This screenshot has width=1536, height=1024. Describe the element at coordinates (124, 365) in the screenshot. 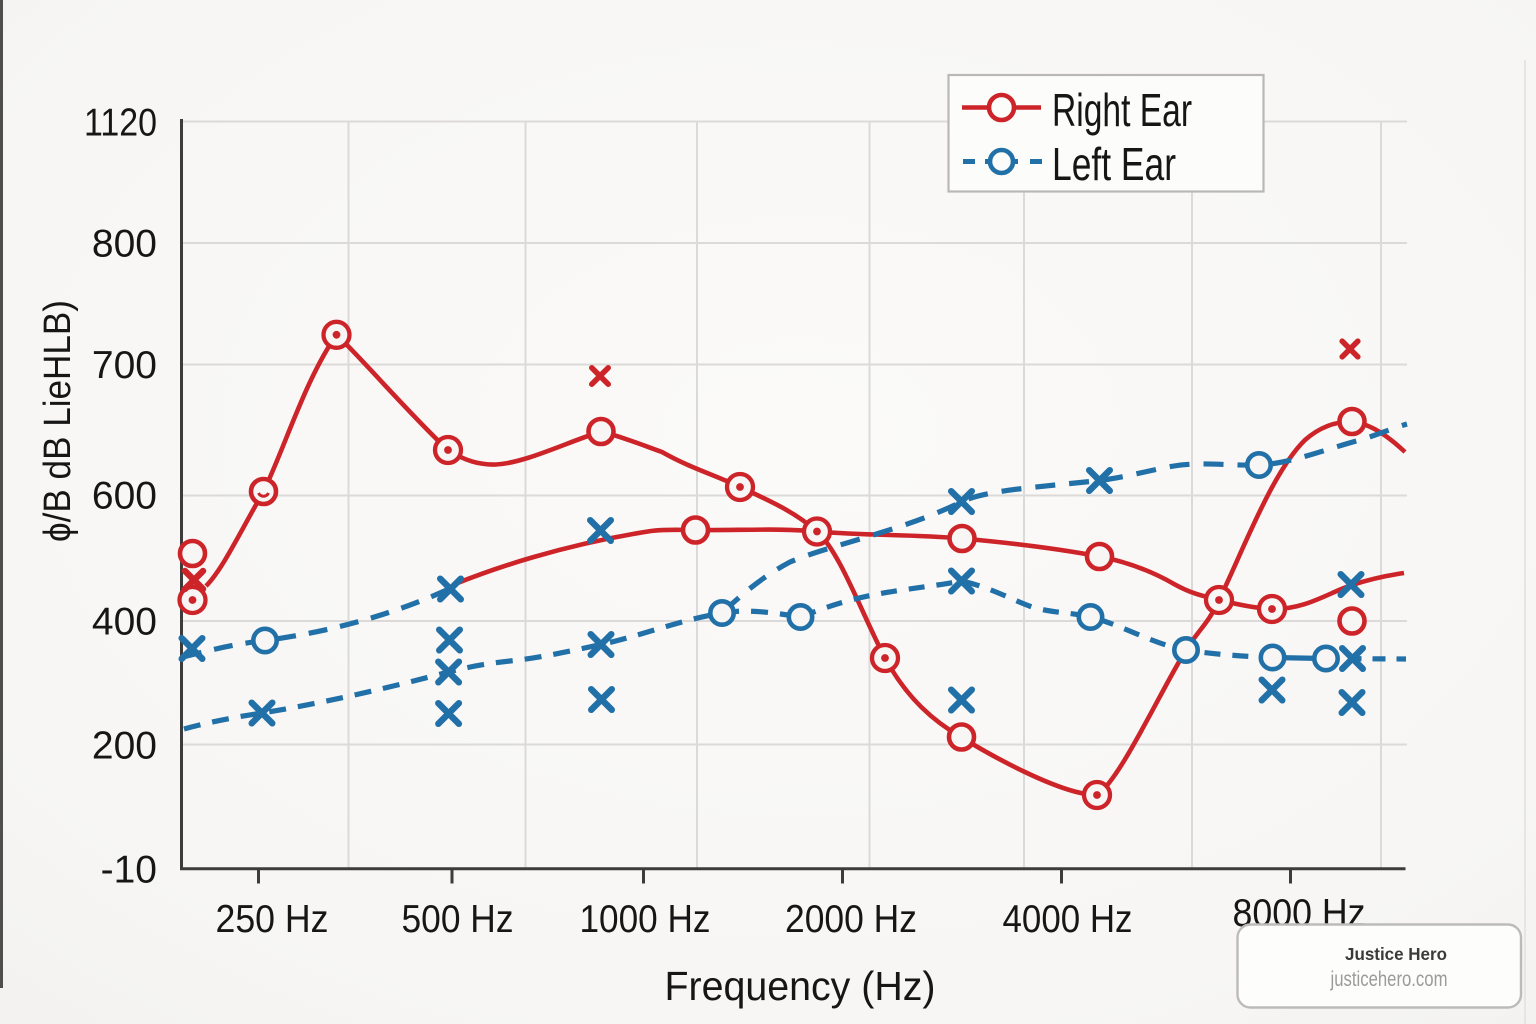

I see `svg-text: 700` at that location.